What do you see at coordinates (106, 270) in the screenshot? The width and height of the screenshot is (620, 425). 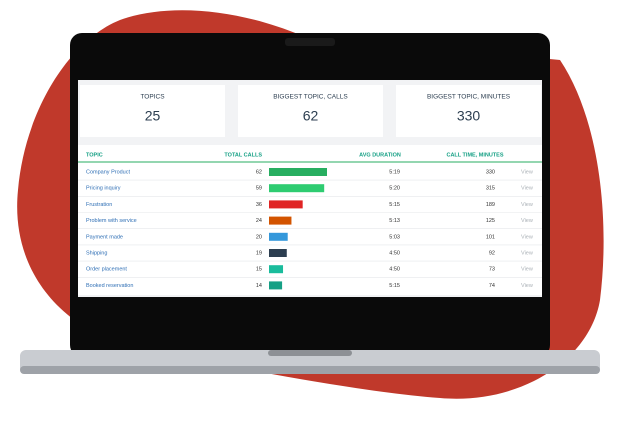 I see `topic-link: Order placement` at bounding box center [106, 270].